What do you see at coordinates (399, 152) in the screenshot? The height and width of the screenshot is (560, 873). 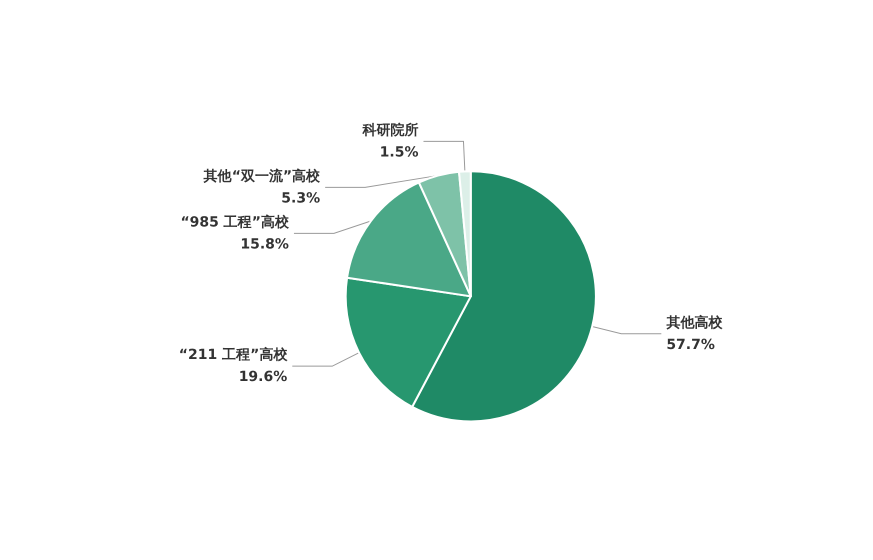 I see `data-label: 1.5%` at bounding box center [399, 152].